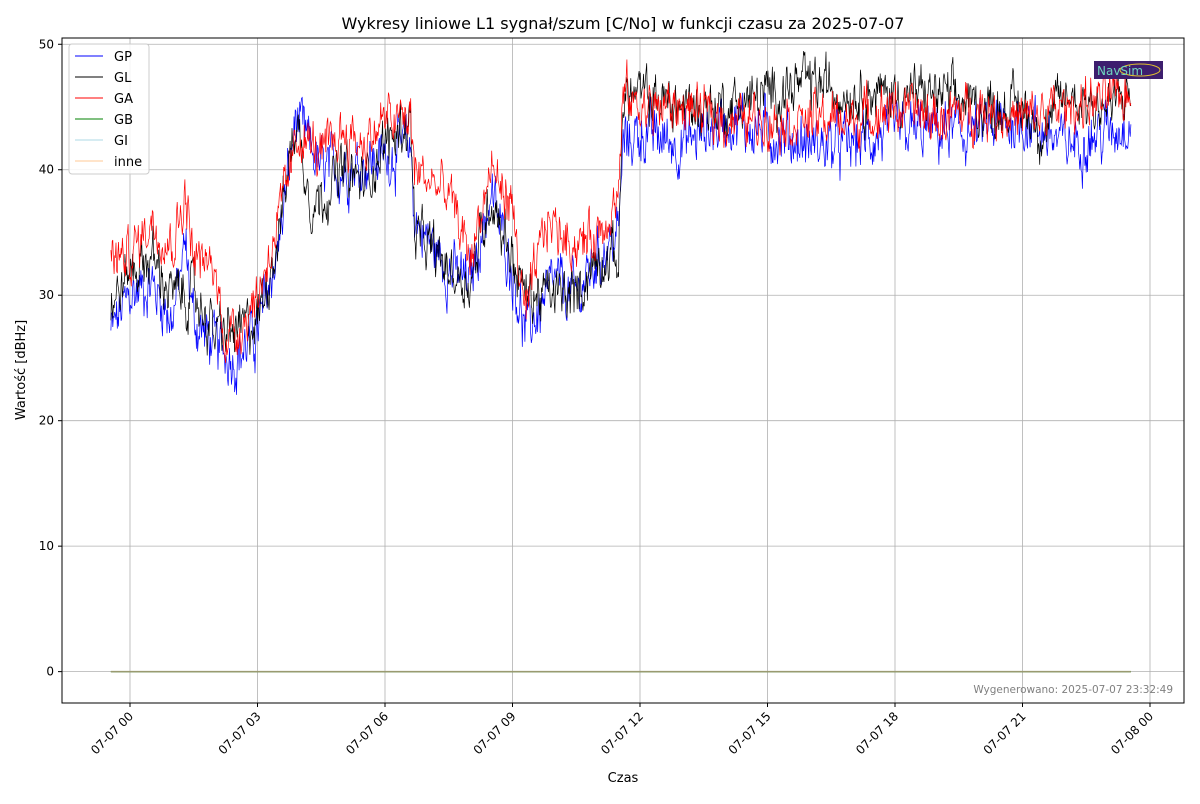 The image size is (1200, 804). What do you see at coordinates (112, 733) in the screenshot?
I see `x-tick-label: 07-07 00` at bounding box center [112, 733].